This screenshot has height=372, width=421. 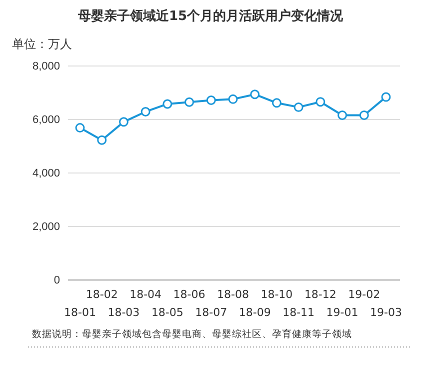 I want to click on x-tick-label: 18-01, so click(x=80, y=312).